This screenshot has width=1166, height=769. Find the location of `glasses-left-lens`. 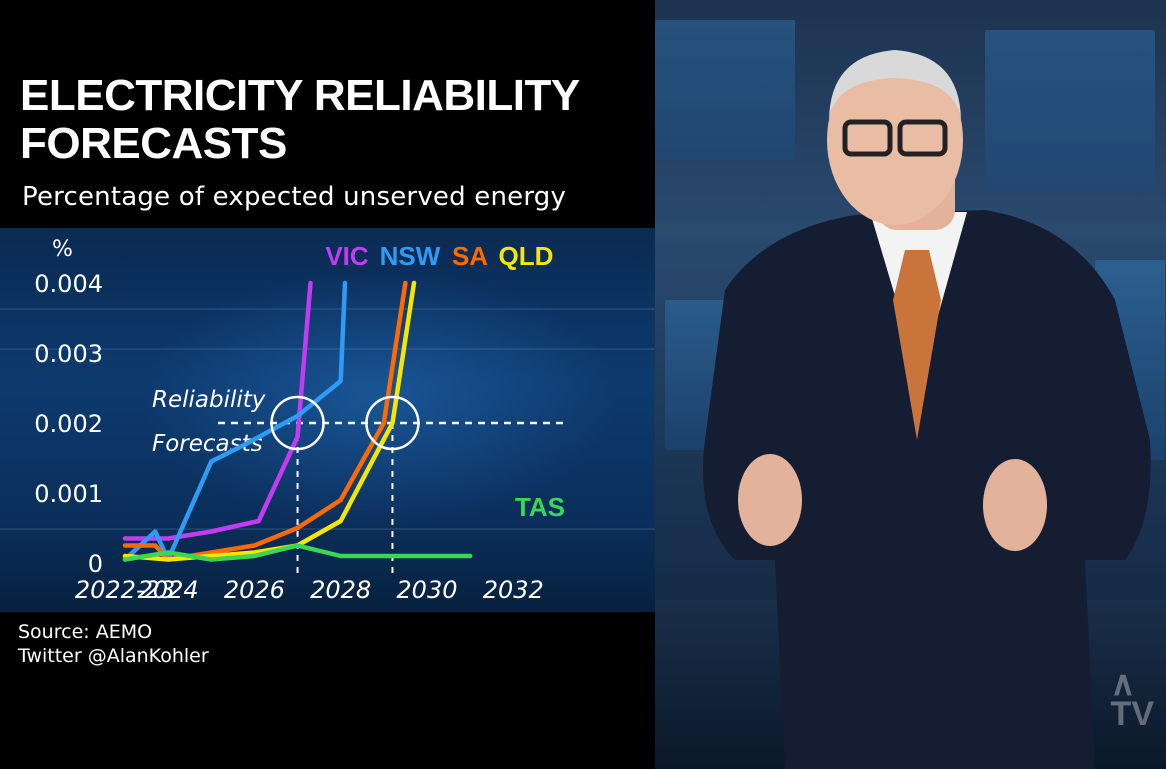

glasses-left-lens is located at coordinates (867, 138).